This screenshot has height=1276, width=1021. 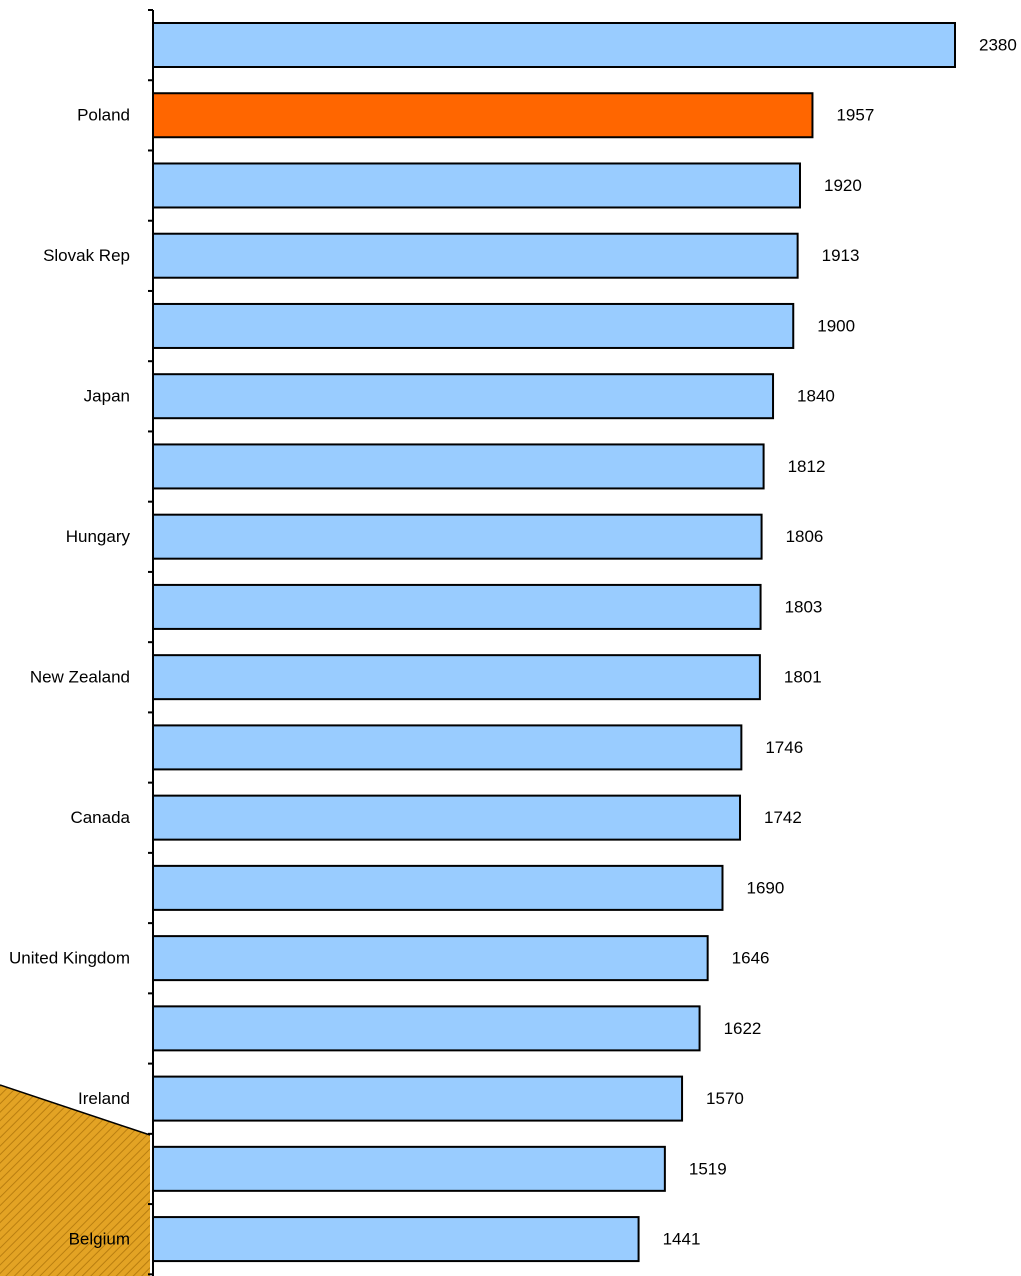 I want to click on value-label: 1746, so click(x=784, y=747).